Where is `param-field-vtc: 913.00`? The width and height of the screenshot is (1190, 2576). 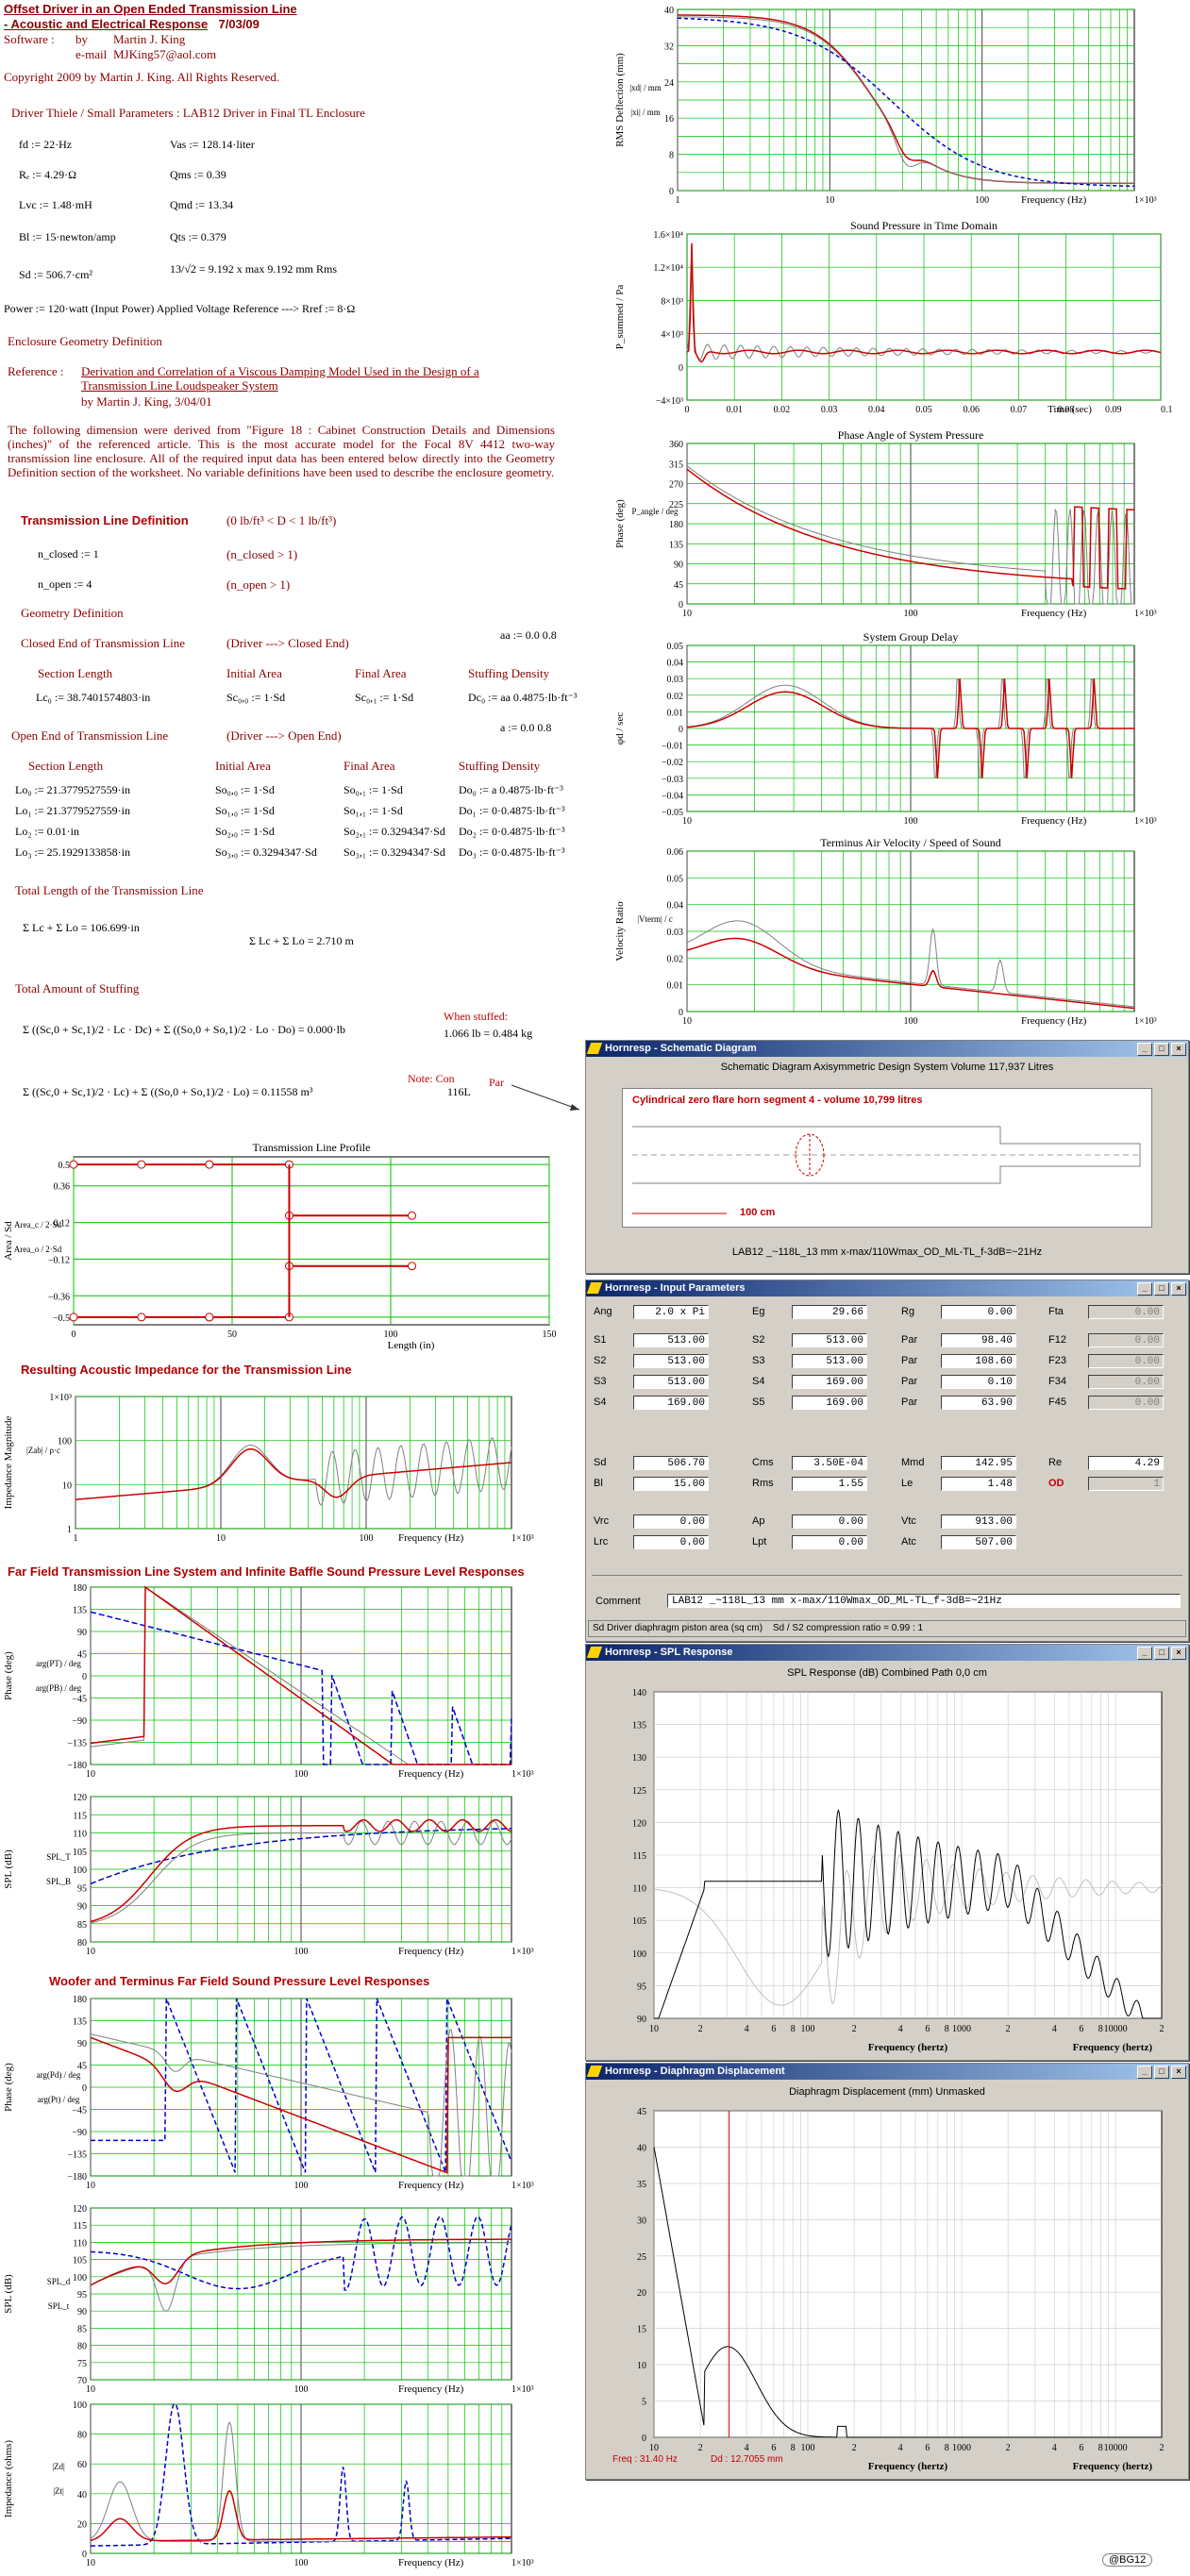
param-field-vtc: 913.00 is located at coordinates (978, 1521).